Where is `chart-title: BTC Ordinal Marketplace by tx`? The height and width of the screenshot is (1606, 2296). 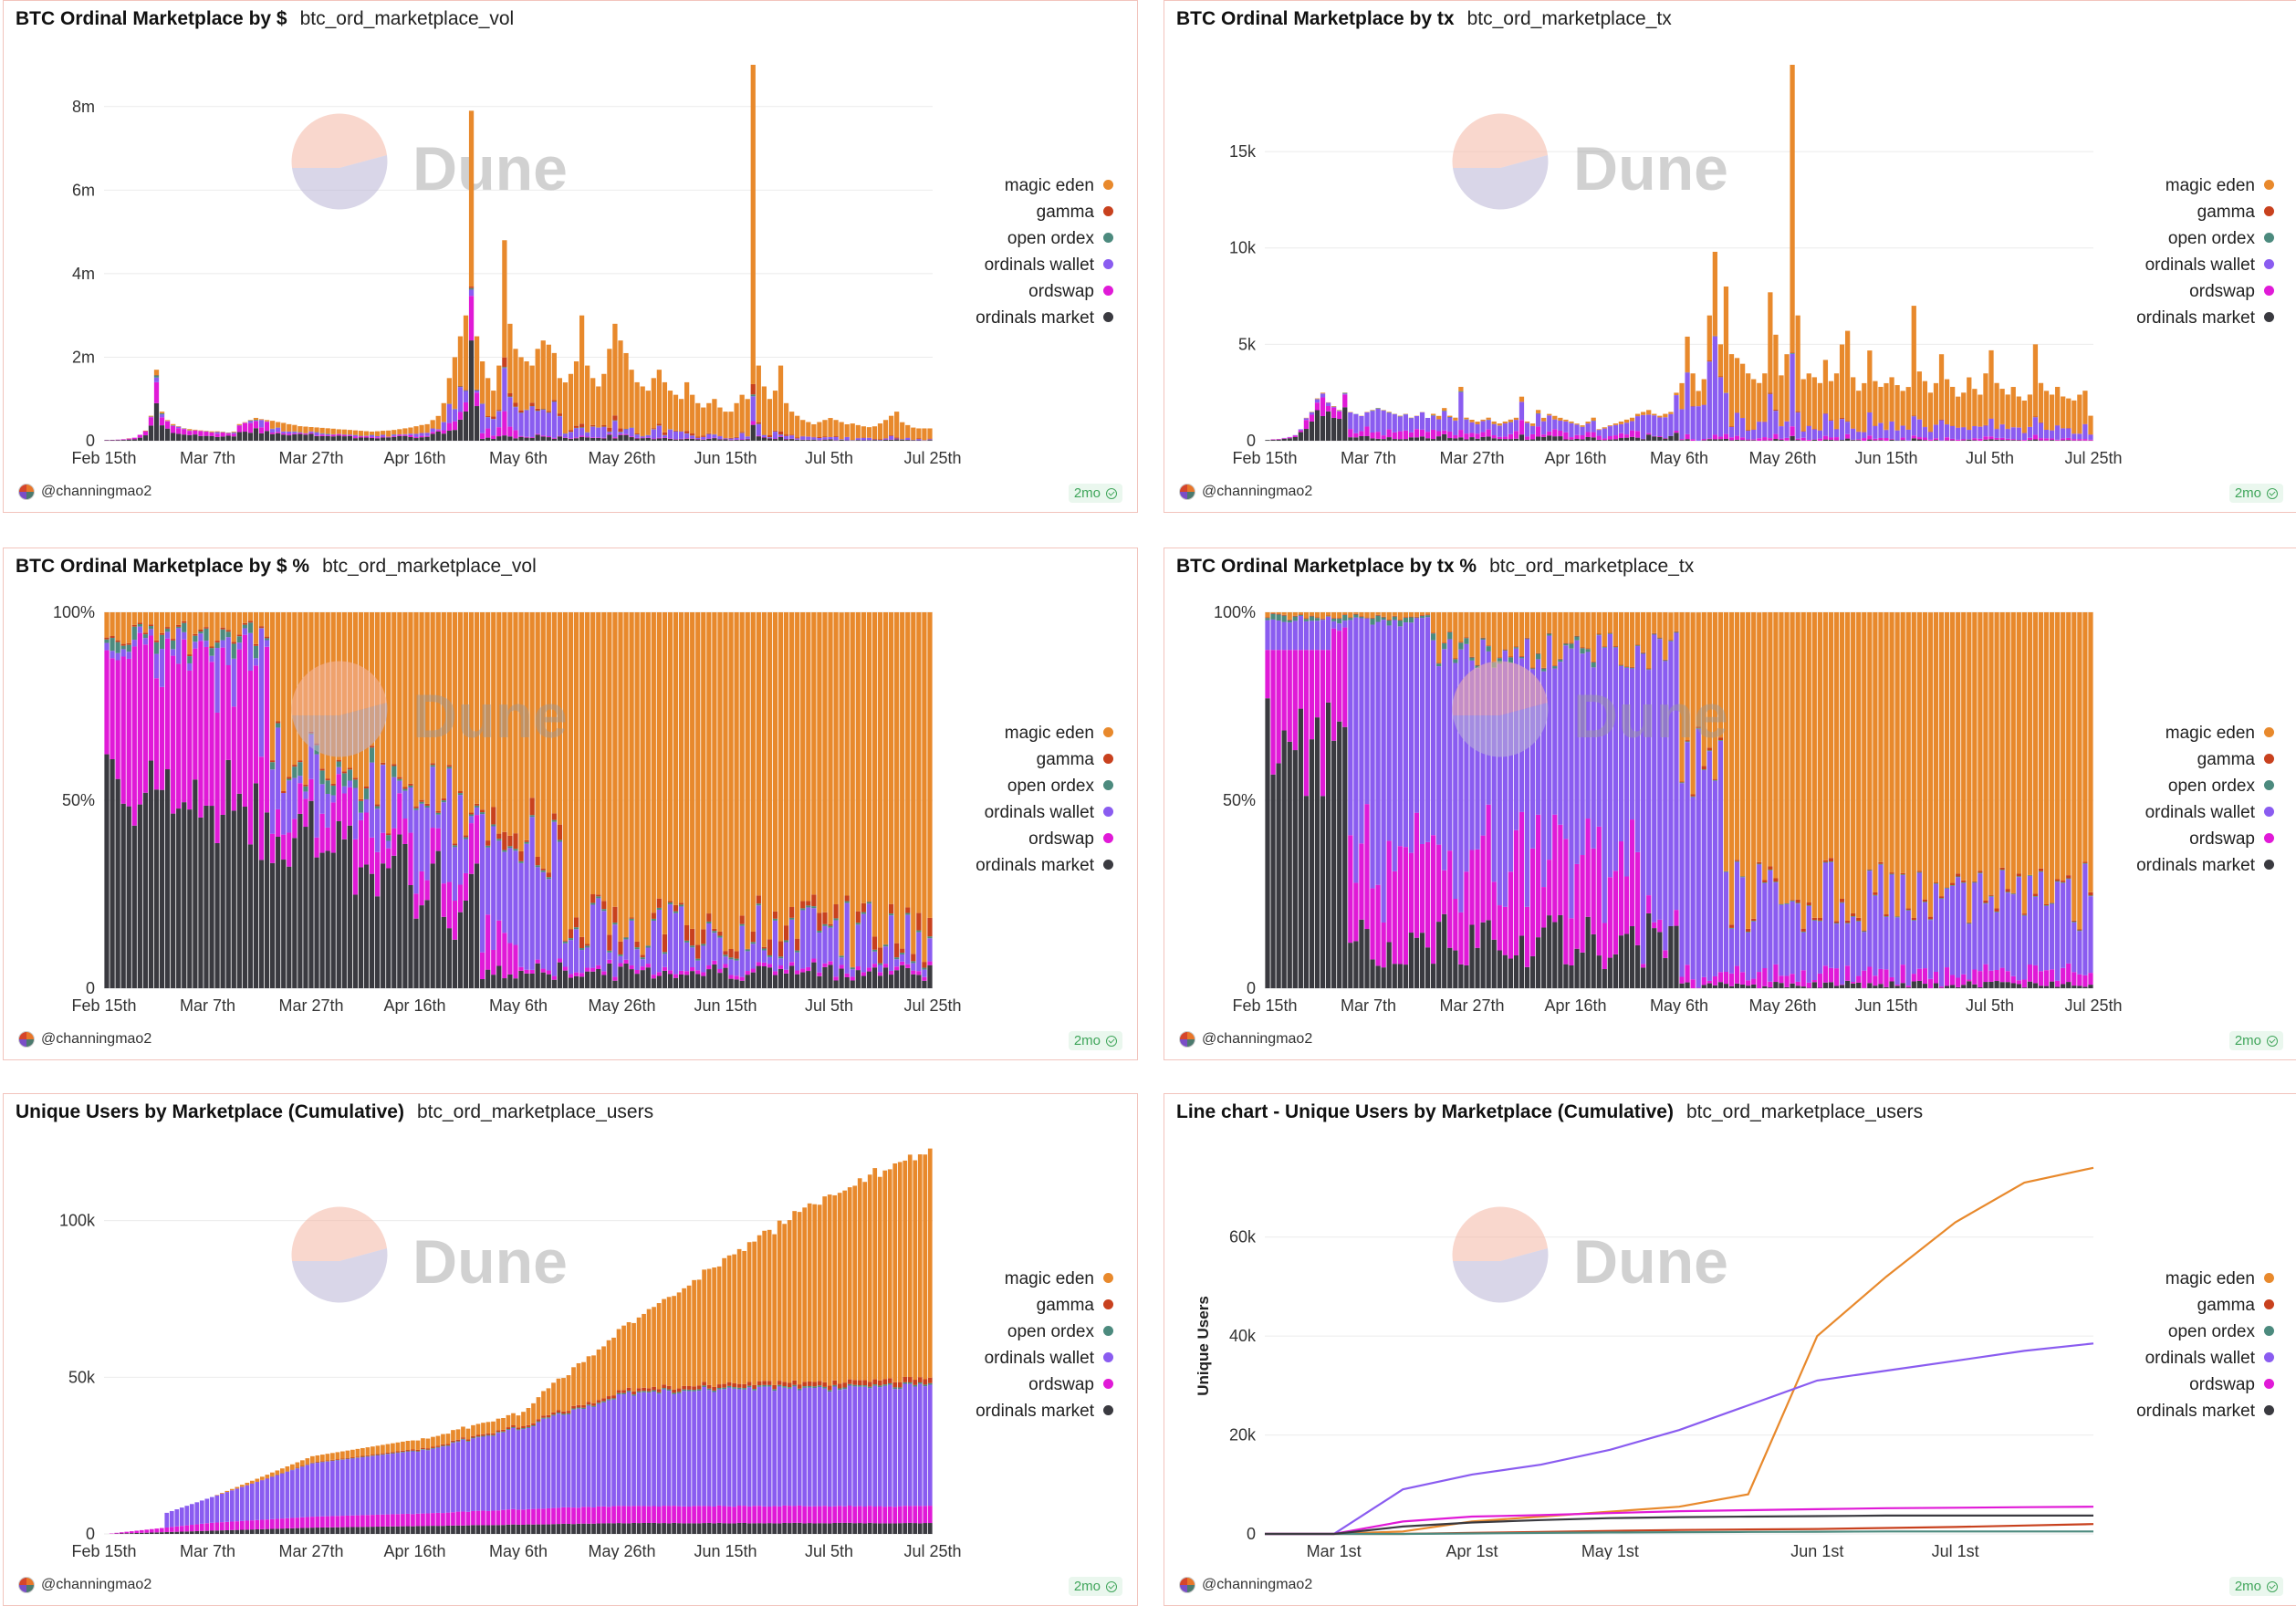
chart-title: BTC Ordinal Marketplace by tx is located at coordinates (1315, 18).